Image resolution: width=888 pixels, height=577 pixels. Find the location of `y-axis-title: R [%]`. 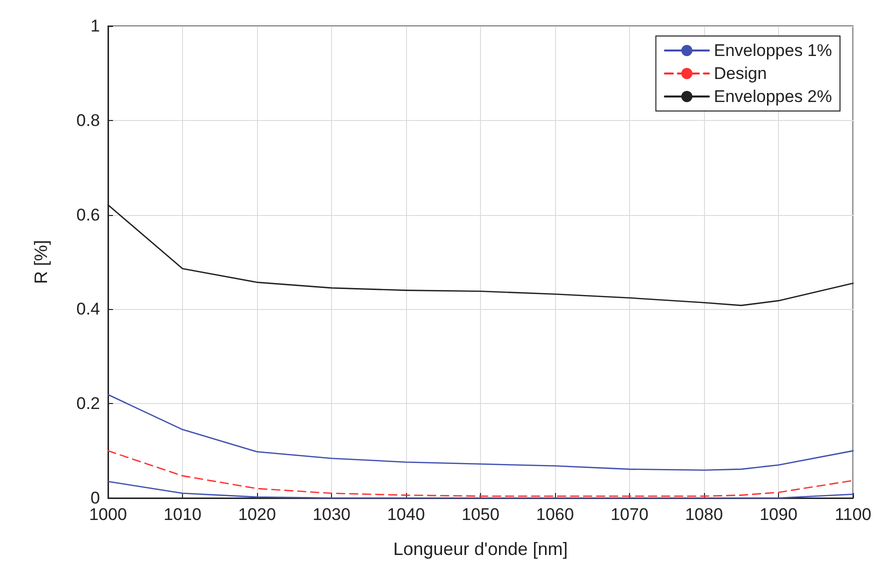

y-axis-title: R [%] is located at coordinates (41, 262).